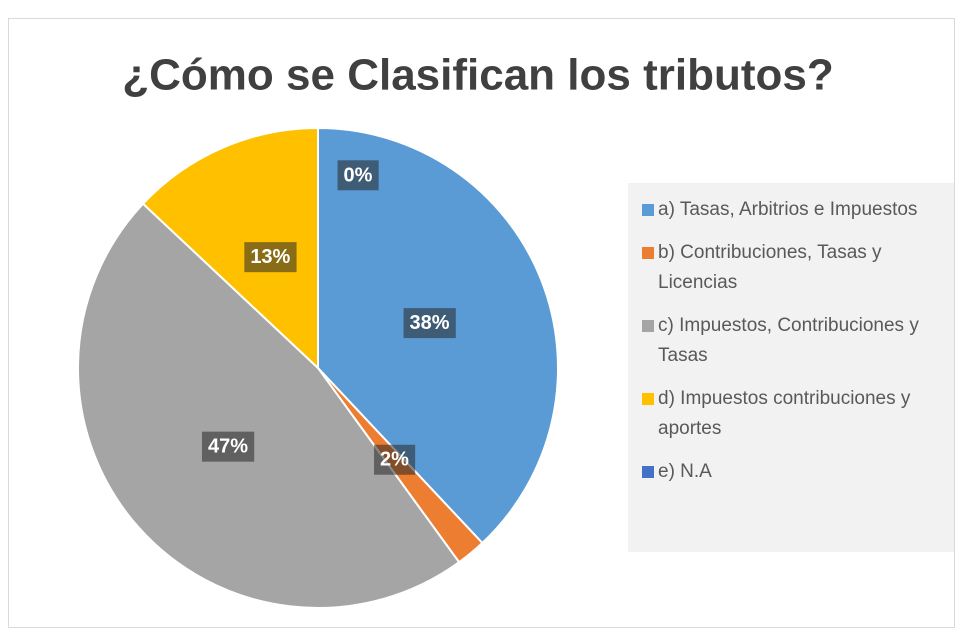 The height and width of the screenshot is (628, 956). I want to click on data-label: 47%, so click(228, 446).